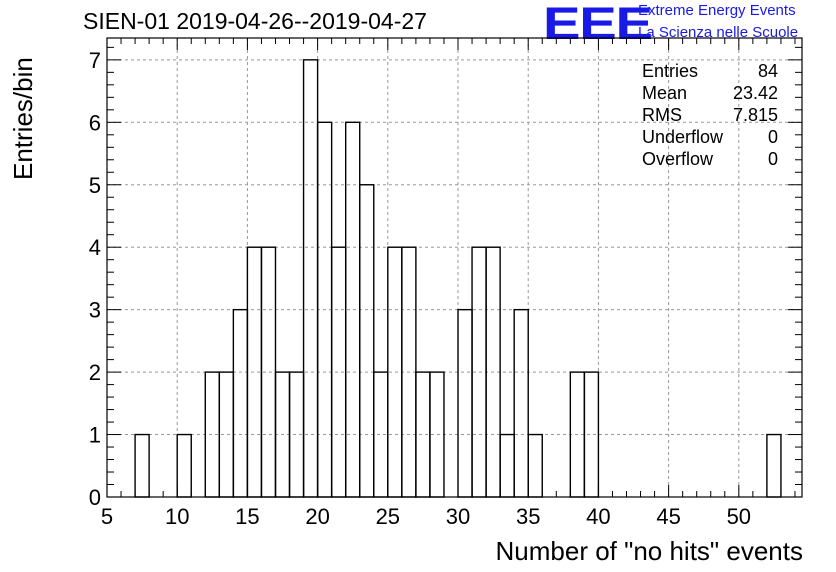 The height and width of the screenshot is (572, 836). I want to click on y-tick-label: 7, so click(95, 60).